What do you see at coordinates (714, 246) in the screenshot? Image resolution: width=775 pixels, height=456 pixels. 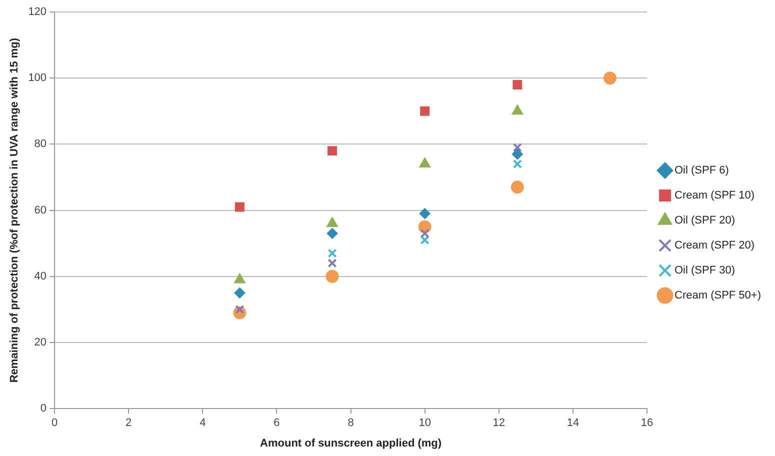 I see `legend-label: Cream (SPF 20)` at bounding box center [714, 246].